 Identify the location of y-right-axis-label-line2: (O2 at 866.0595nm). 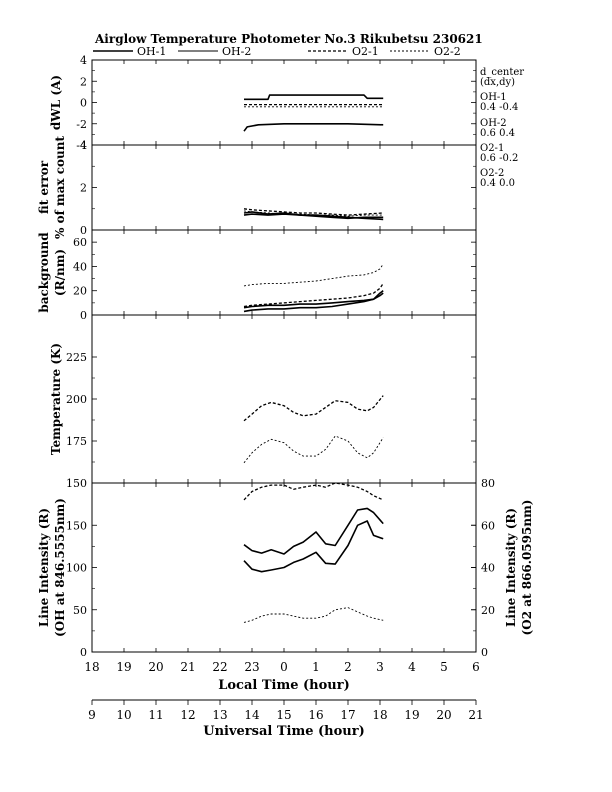
(527, 568).